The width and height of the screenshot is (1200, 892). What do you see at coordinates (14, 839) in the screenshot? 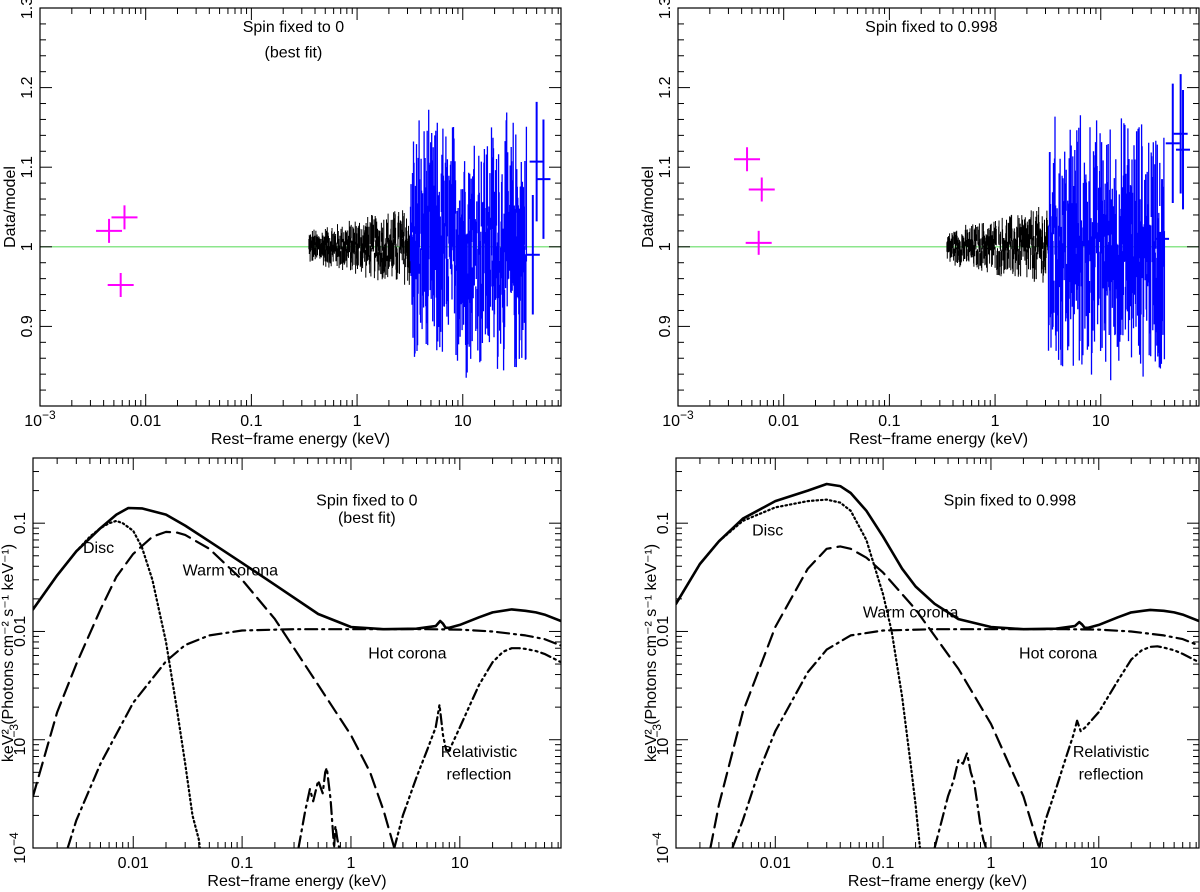
I see `tick-exponent: −4` at bounding box center [14, 839].